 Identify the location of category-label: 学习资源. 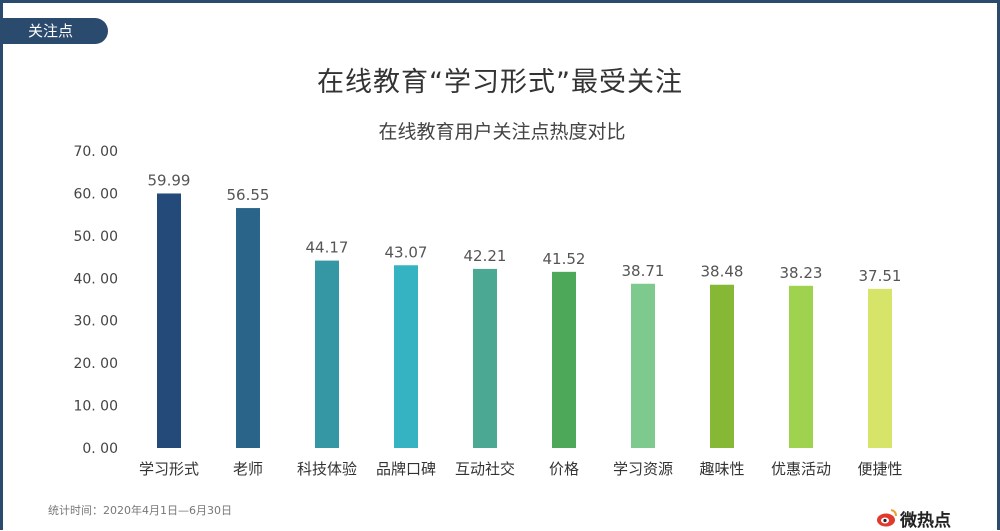
(643, 469).